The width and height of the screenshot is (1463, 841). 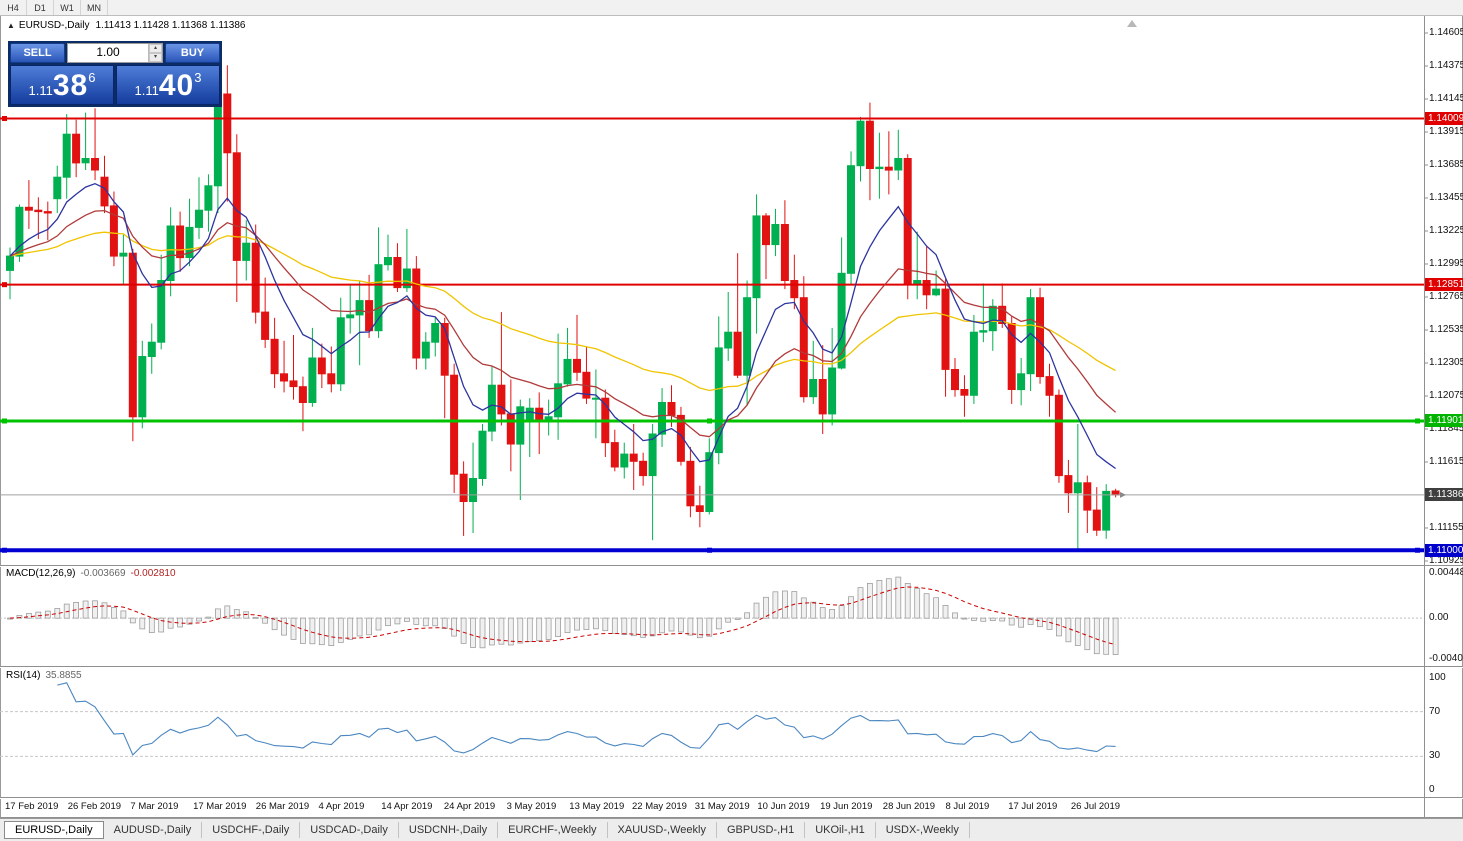 I want to click on chart-tab-audusd-daily: AUDUSD-,Daily, so click(x=153, y=830).